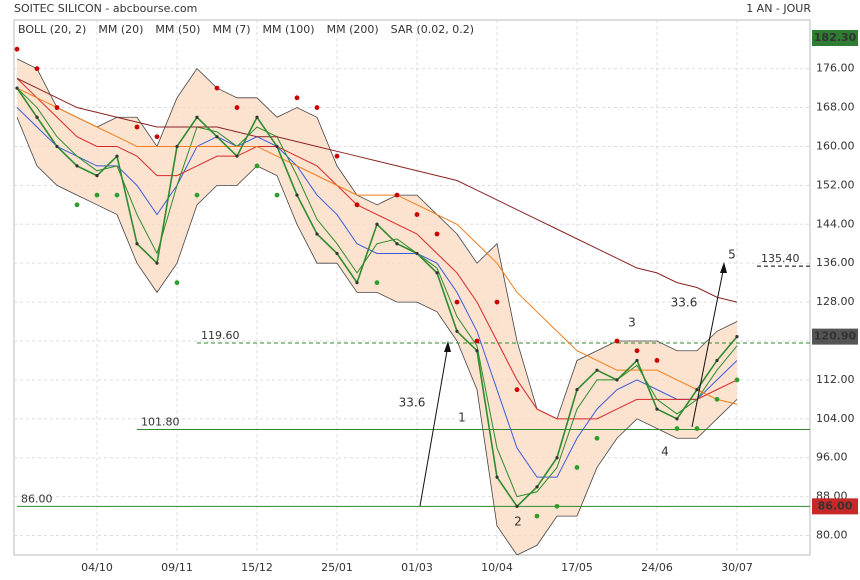 The image size is (860, 580). I want to click on price-tag-label: 86.00, so click(835, 505).